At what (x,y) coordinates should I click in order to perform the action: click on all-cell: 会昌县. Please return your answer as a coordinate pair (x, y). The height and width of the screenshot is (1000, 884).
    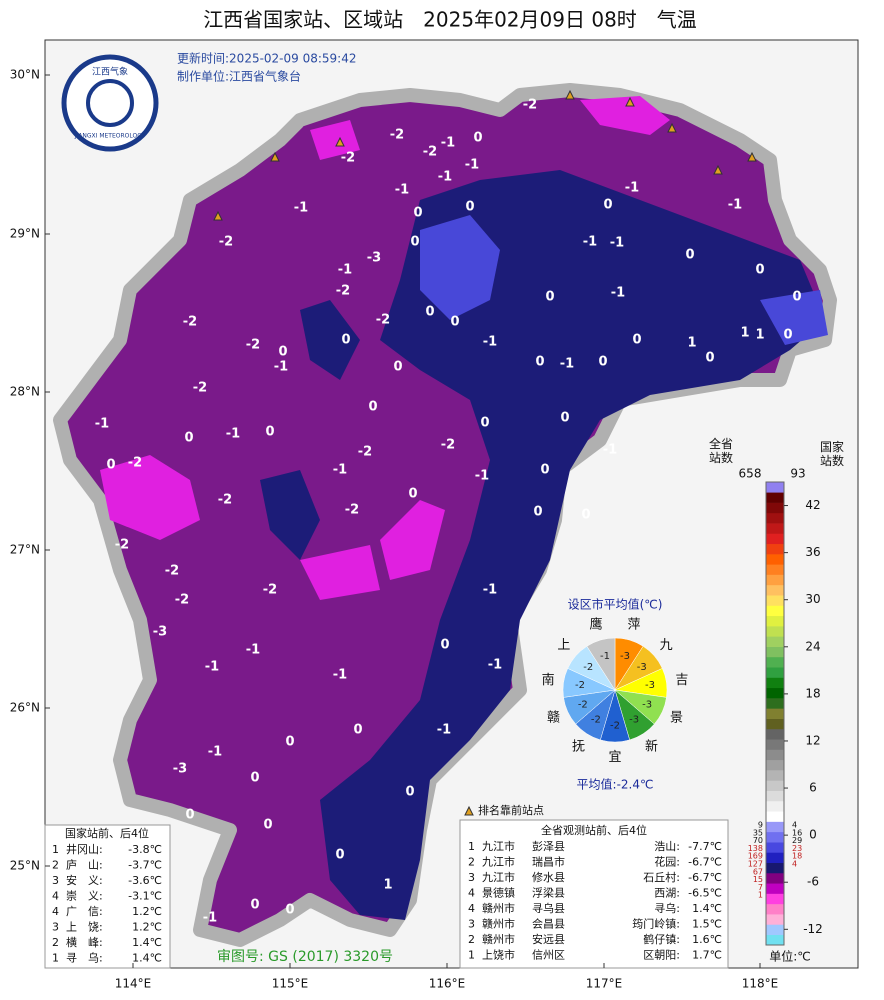
    Looking at the image, I should click on (548, 924).